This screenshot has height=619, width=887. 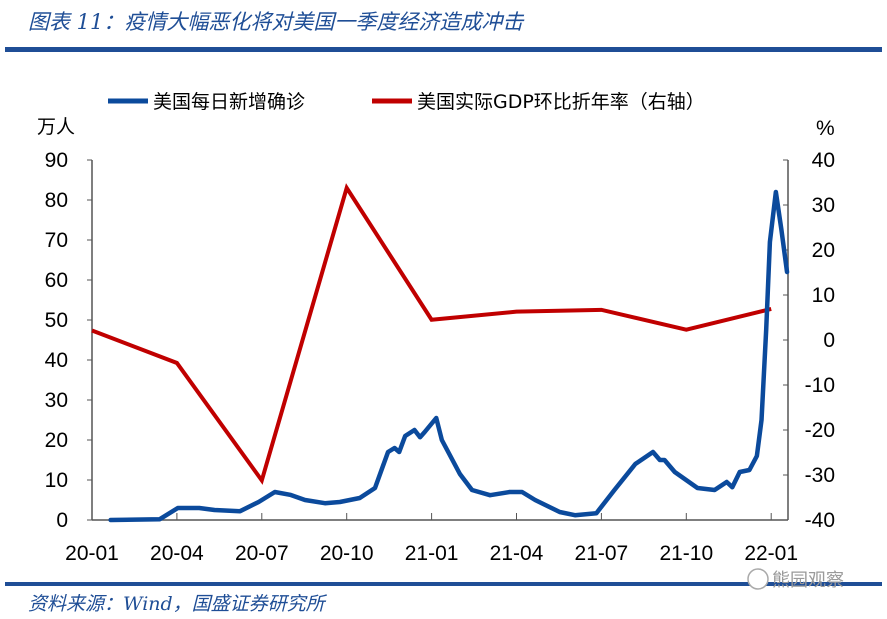 I want to click on chart-title: 图表 11：疫情大幅恶化将对美国一季度经济造成冲击, so click(x=276, y=22).